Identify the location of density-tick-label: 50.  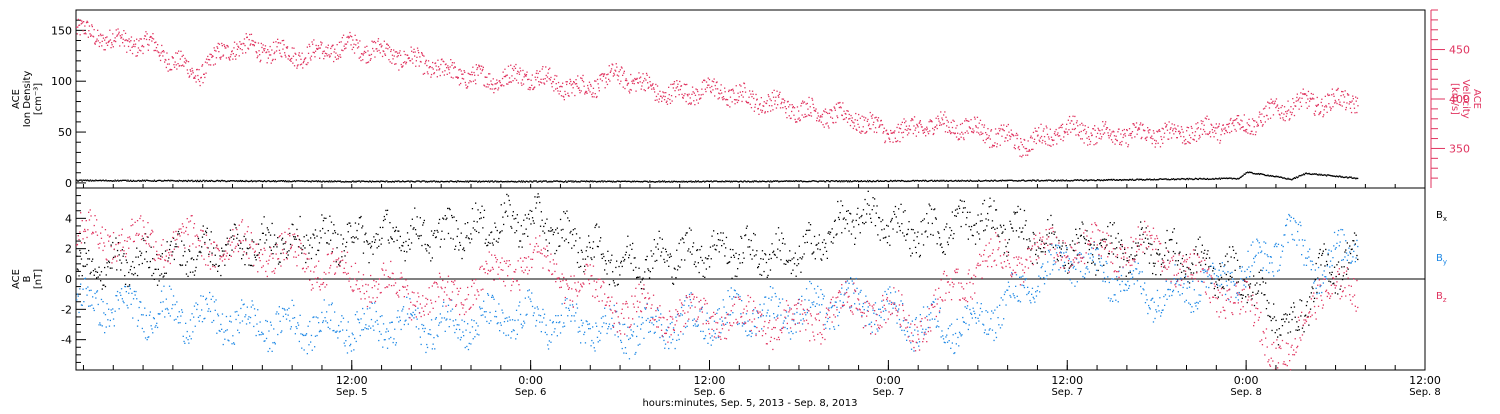
(65, 132).